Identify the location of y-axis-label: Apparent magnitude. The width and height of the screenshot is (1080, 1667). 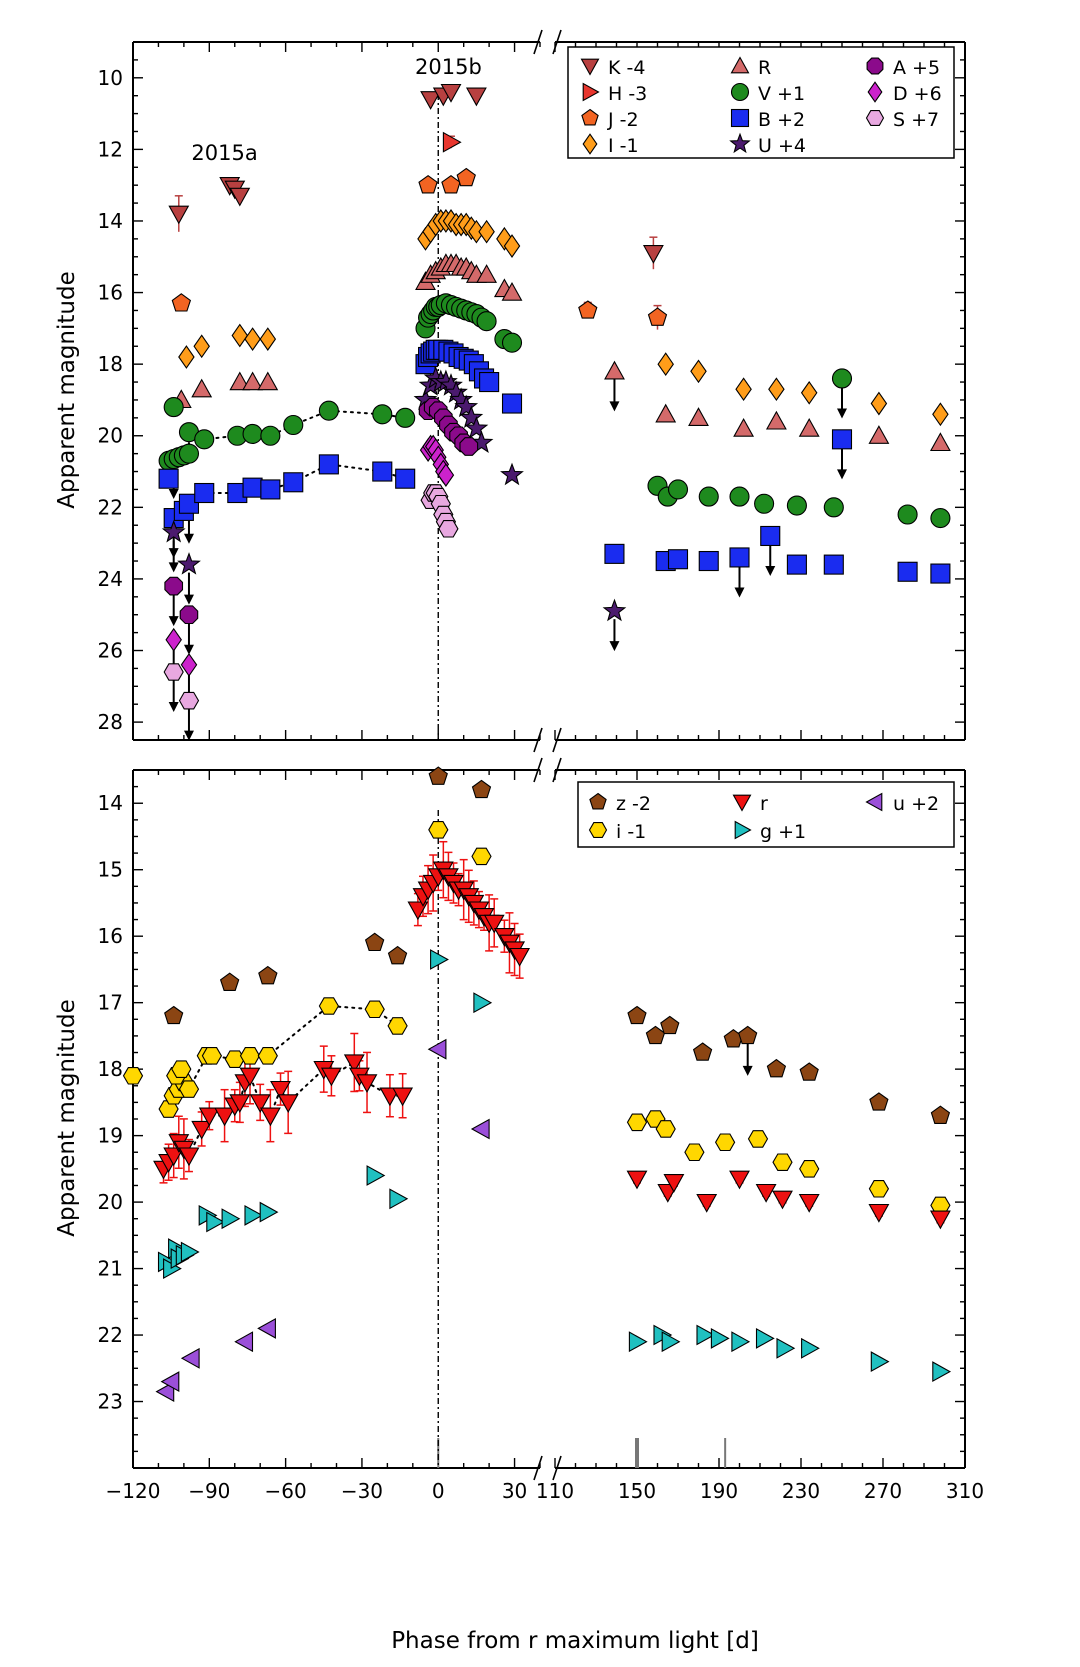
(67, 1117).